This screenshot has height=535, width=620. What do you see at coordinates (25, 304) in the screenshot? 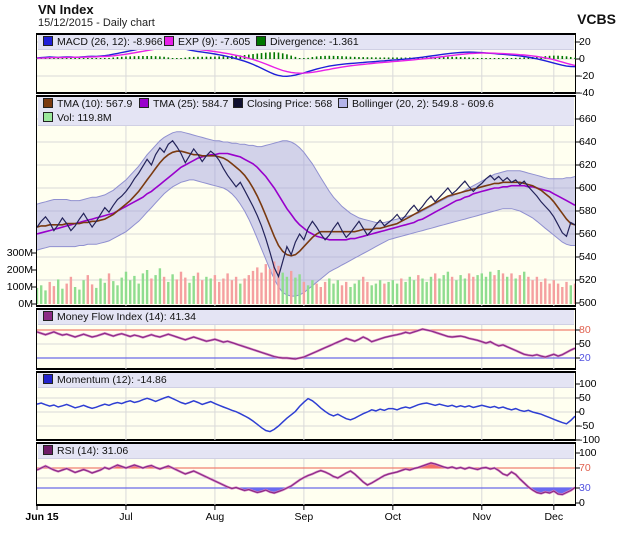
I see `volume-ytick: 0M` at bounding box center [25, 304].